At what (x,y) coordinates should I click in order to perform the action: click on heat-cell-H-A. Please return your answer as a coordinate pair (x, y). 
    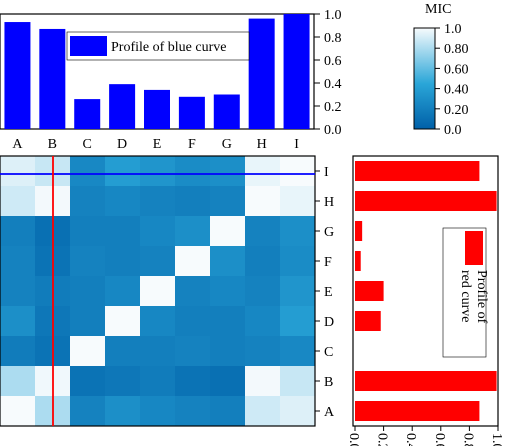
    Looking at the image, I should click on (18, 201).